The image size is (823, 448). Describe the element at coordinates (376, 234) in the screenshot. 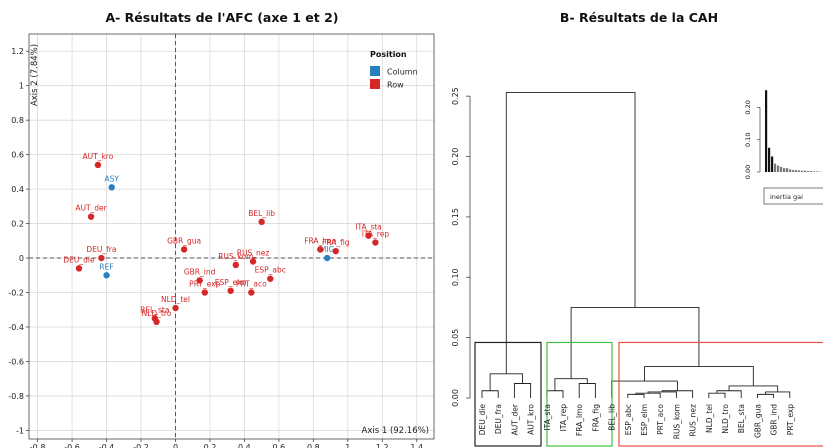

I see `point-label-ita_rep: ITA_rep` at that location.